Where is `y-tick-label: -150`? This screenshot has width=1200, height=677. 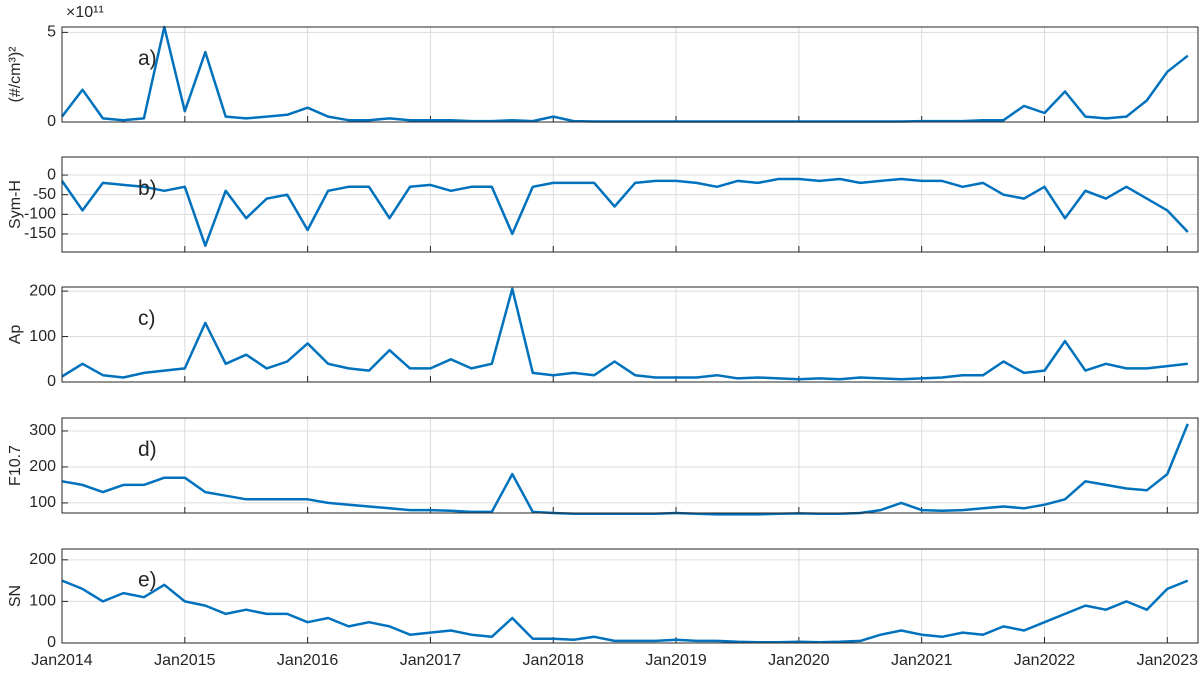 y-tick-label: -150 is located at coordinates (40, 233).